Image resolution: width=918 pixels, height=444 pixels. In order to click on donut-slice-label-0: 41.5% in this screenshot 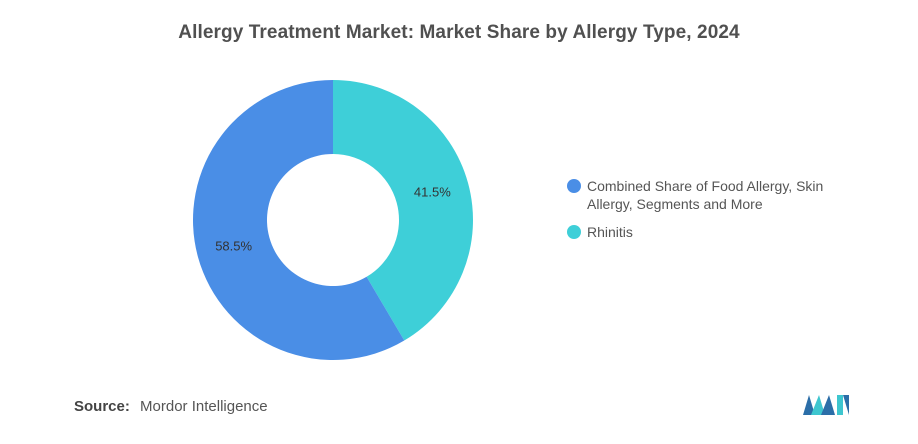, I will do `click(432, 191)`.